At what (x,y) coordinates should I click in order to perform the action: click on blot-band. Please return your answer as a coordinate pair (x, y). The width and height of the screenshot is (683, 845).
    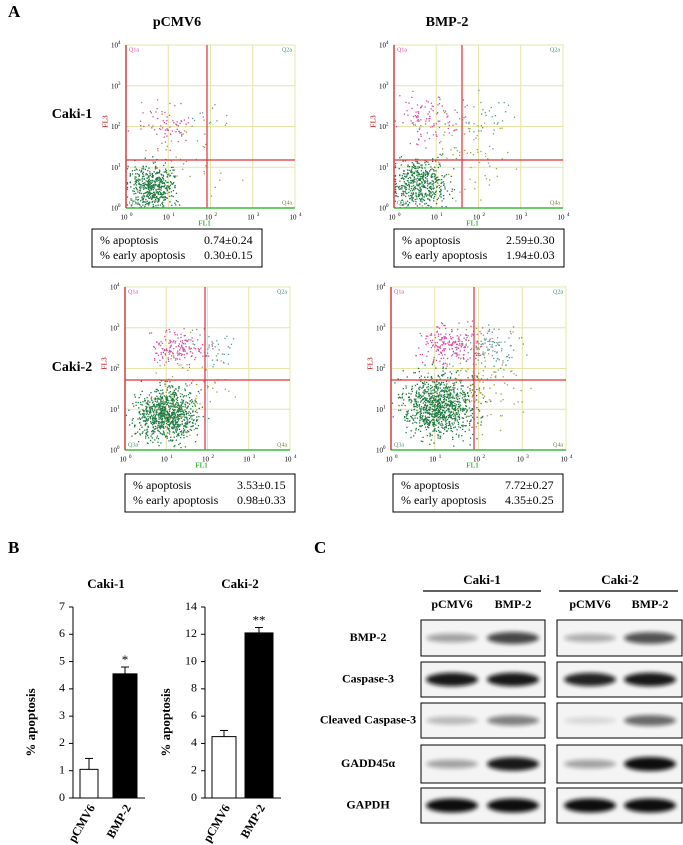
    Looking at the image, I should click on (513, 764).